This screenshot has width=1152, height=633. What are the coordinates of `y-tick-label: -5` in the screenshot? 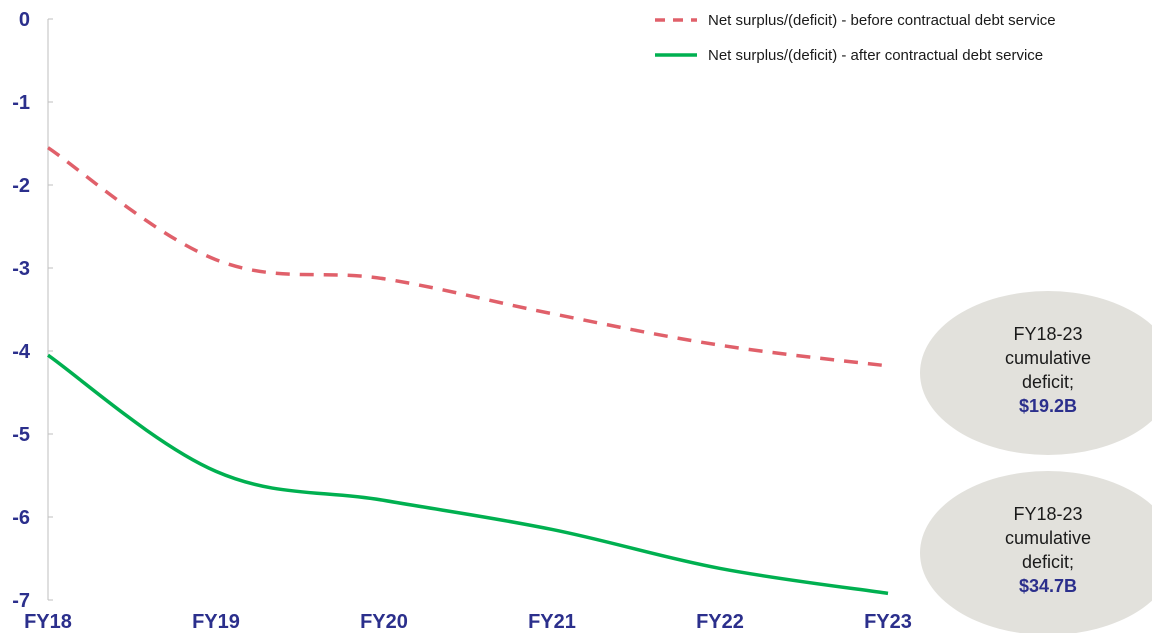 It's located at (21, 435).